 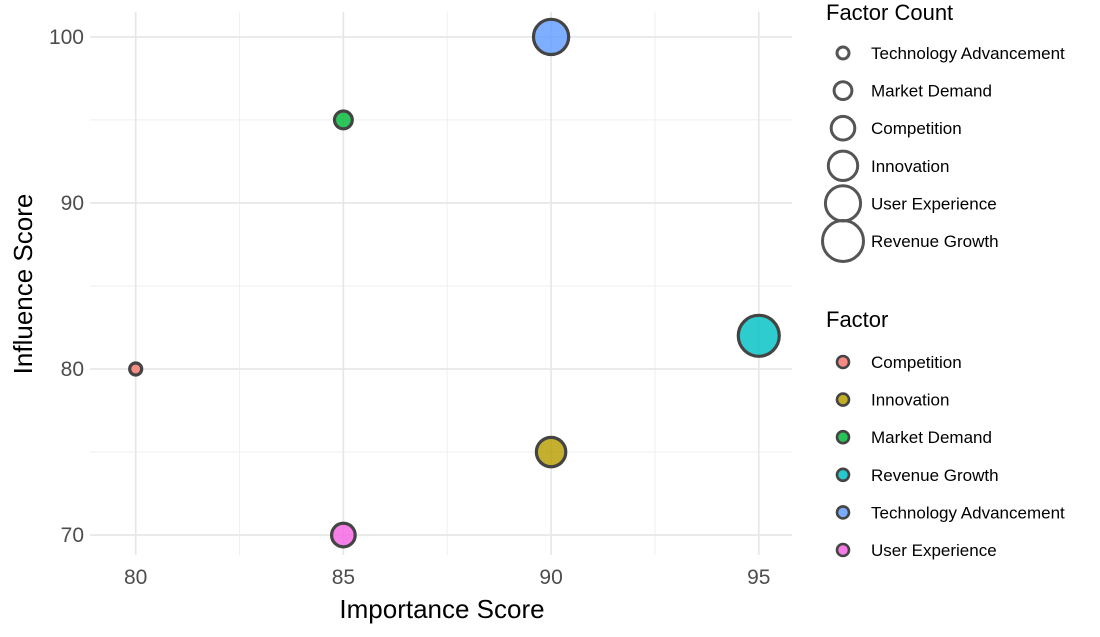 What do you see at coordinates (968, 512) in the screenshot?
I see `color-legend-label: Technology Advancement` at bounding box center [968, 512].